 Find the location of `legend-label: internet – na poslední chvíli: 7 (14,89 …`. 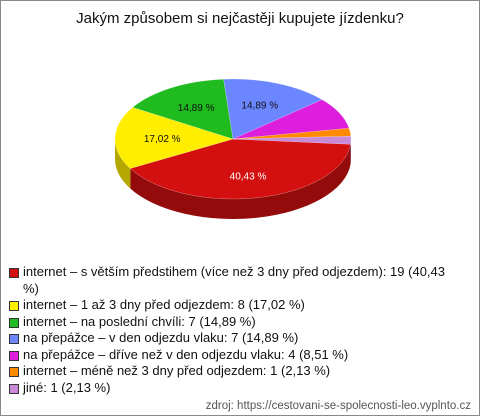

legend-label: internet – na poslední chvíli: 7 (14,89 … is located at coordinates (139, 321).